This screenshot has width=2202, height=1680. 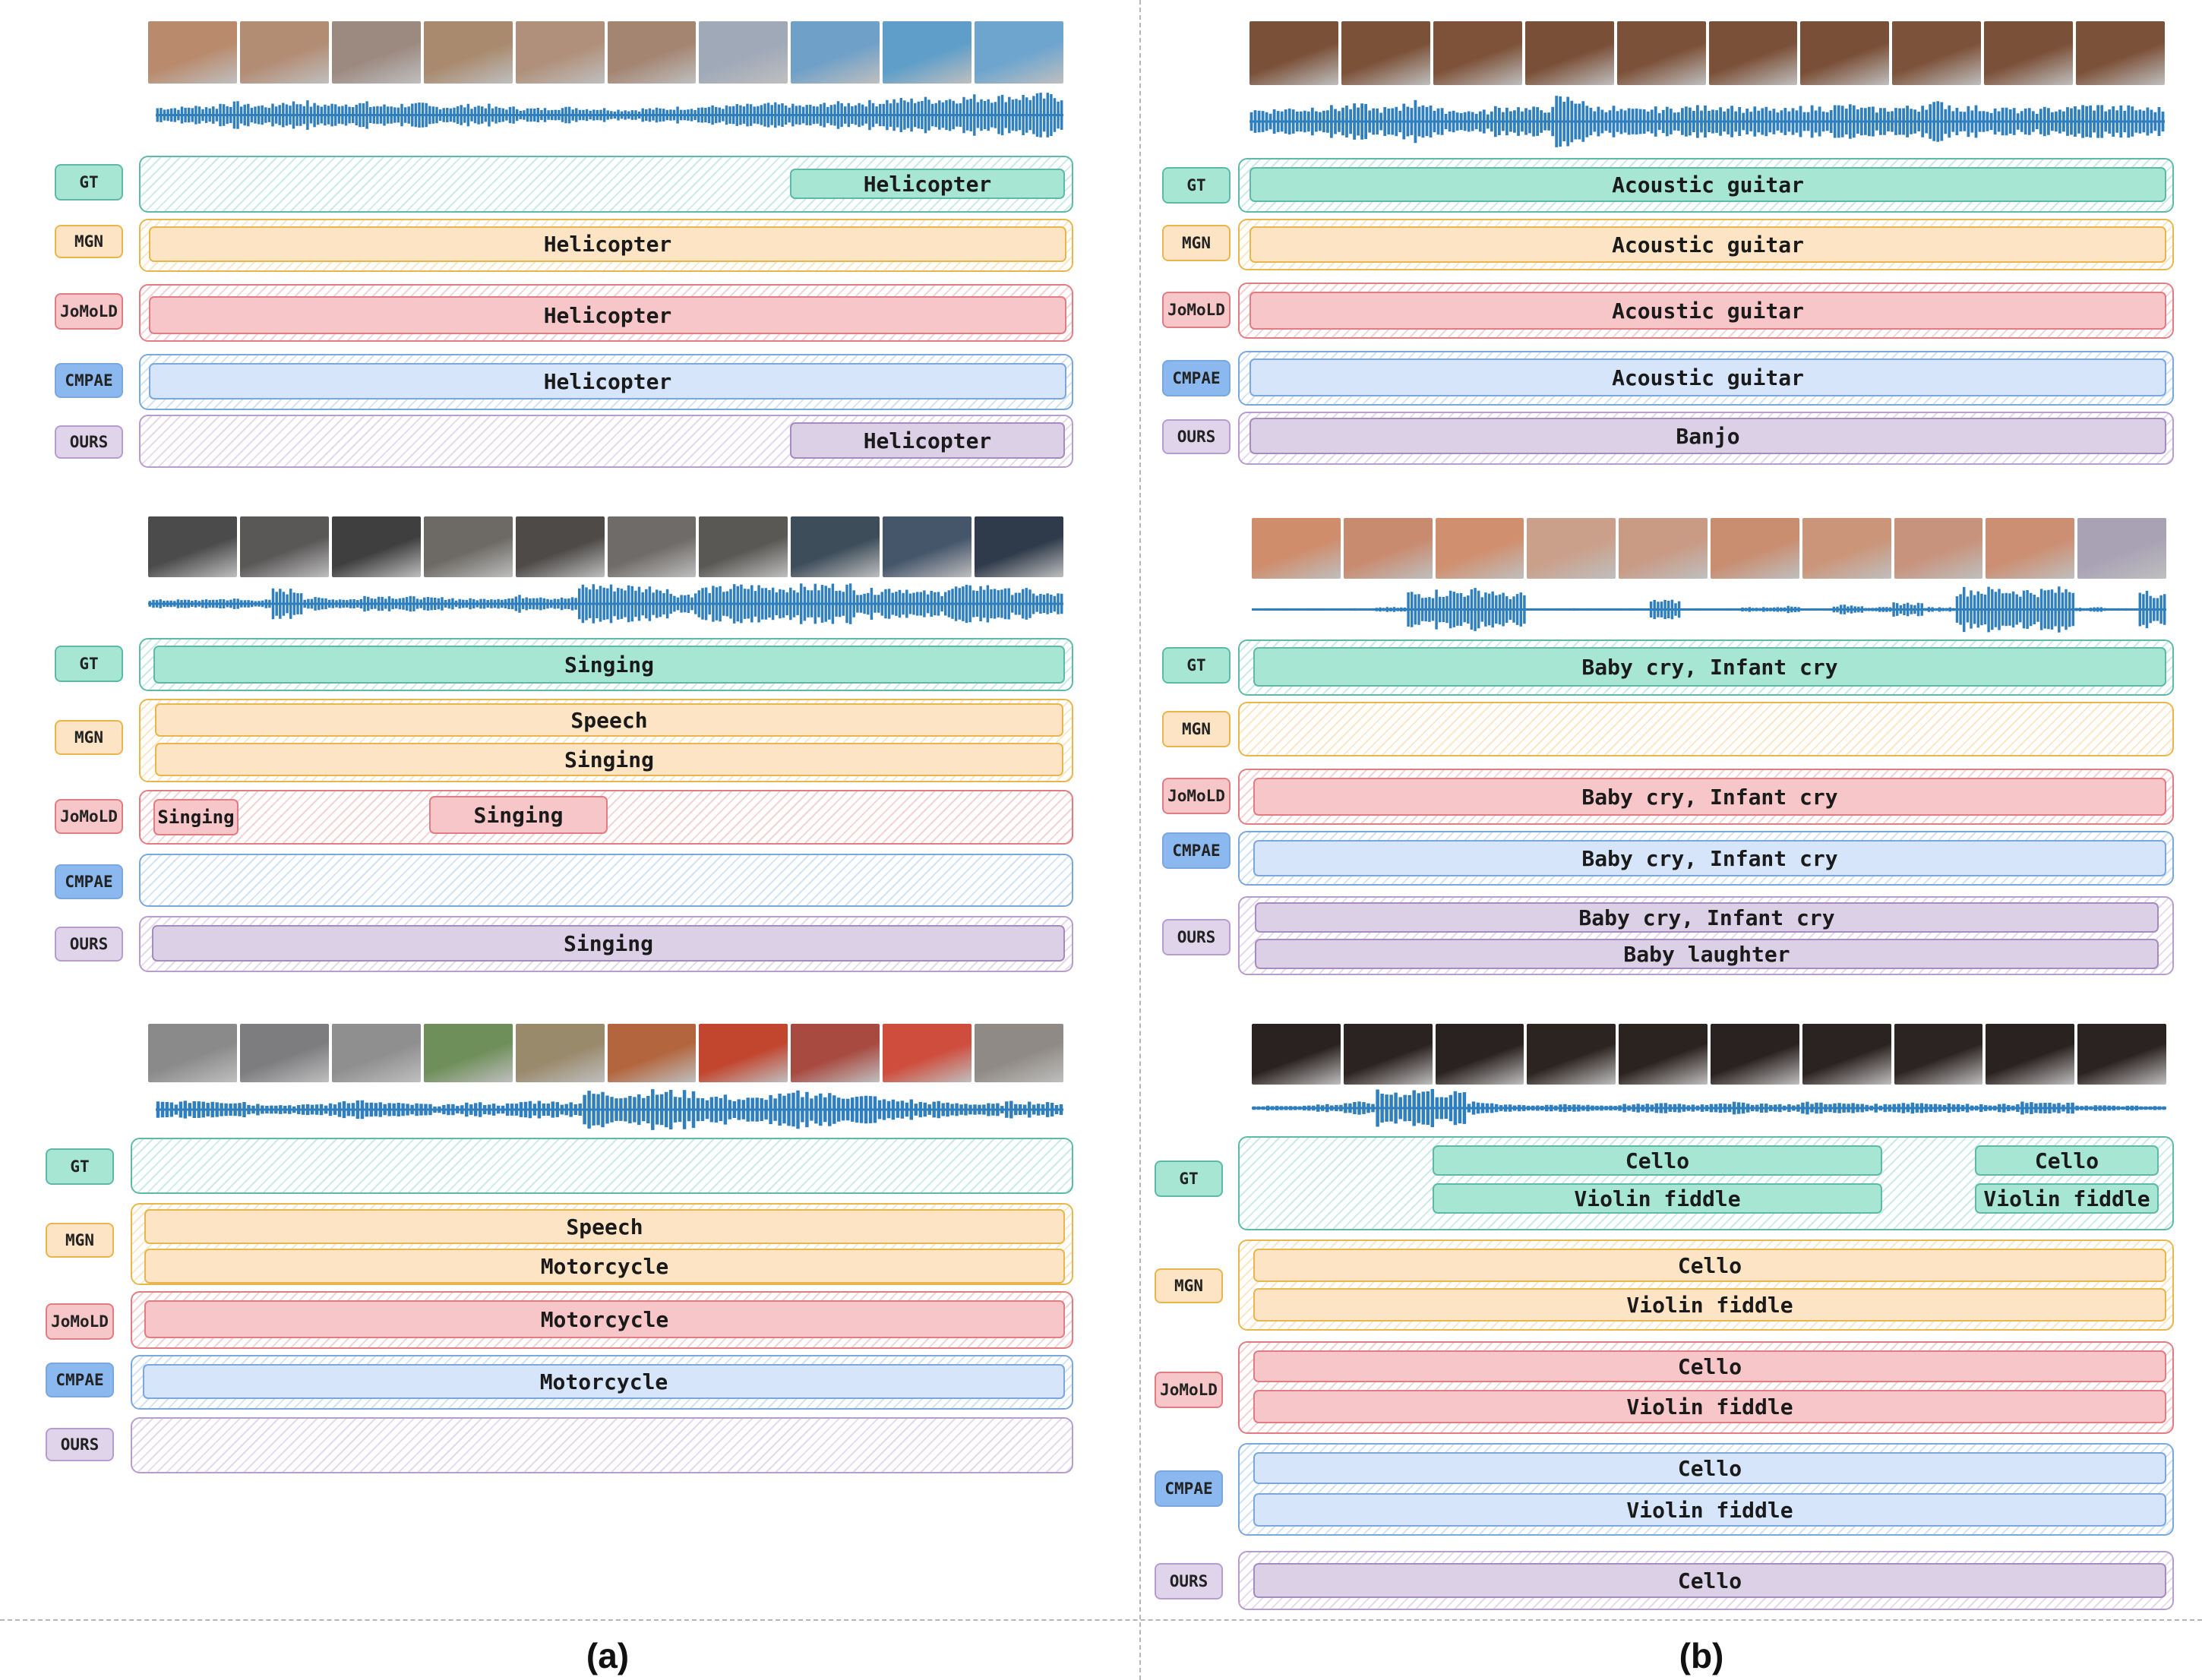 What do you see at coordinates (609, 115) in the screenshot?
I see `audio-waveform-a1` at bounding box center [609, 115].